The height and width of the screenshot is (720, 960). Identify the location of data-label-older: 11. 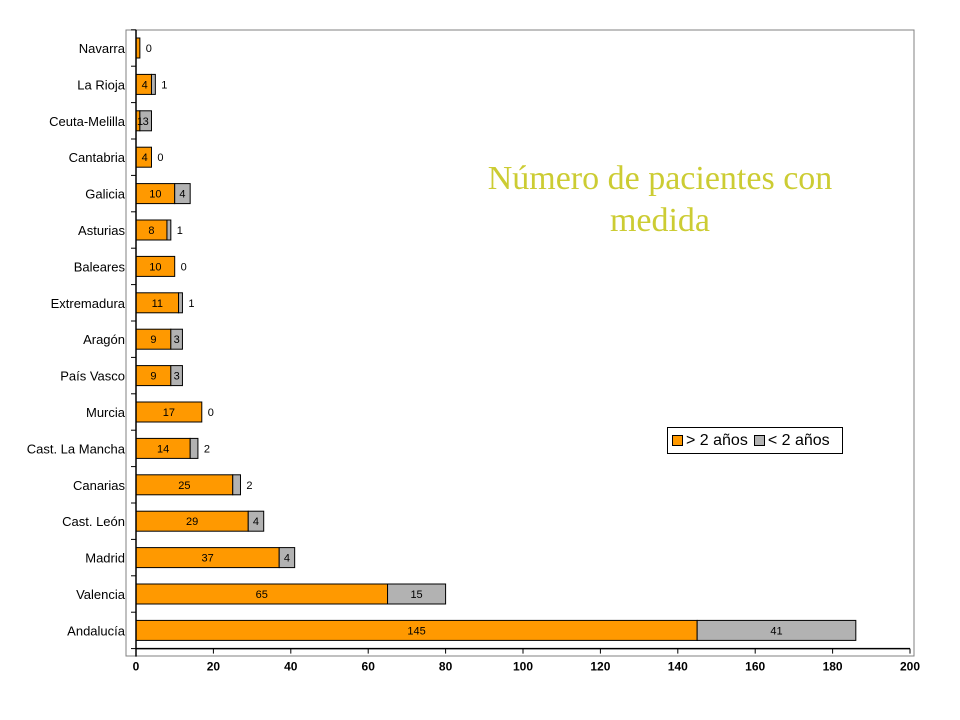
(157, 304).